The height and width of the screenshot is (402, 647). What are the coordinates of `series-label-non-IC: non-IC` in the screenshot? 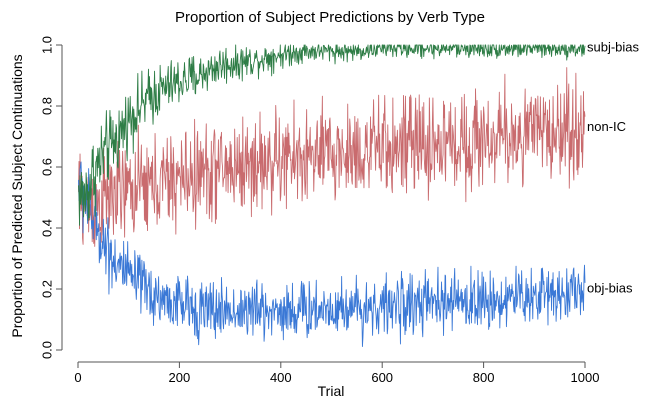 It's located at (606, 126).